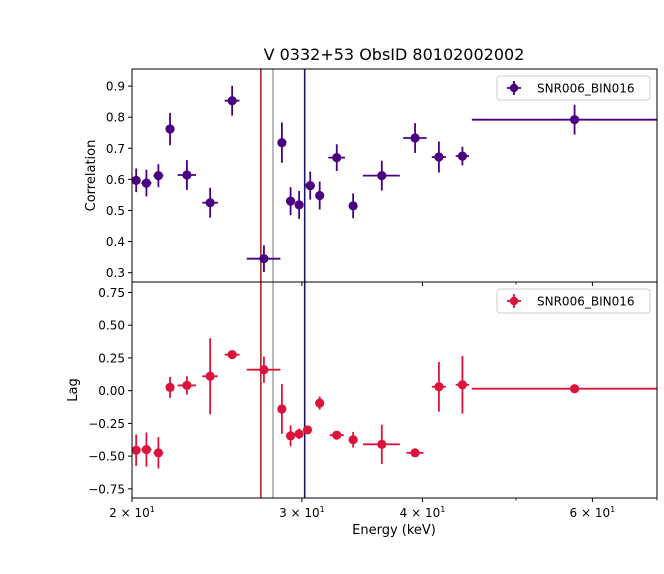  Describe the element at coordinates (302, 512) in the screenshot. I see `x-tick-label: 3 × 101` at that location.